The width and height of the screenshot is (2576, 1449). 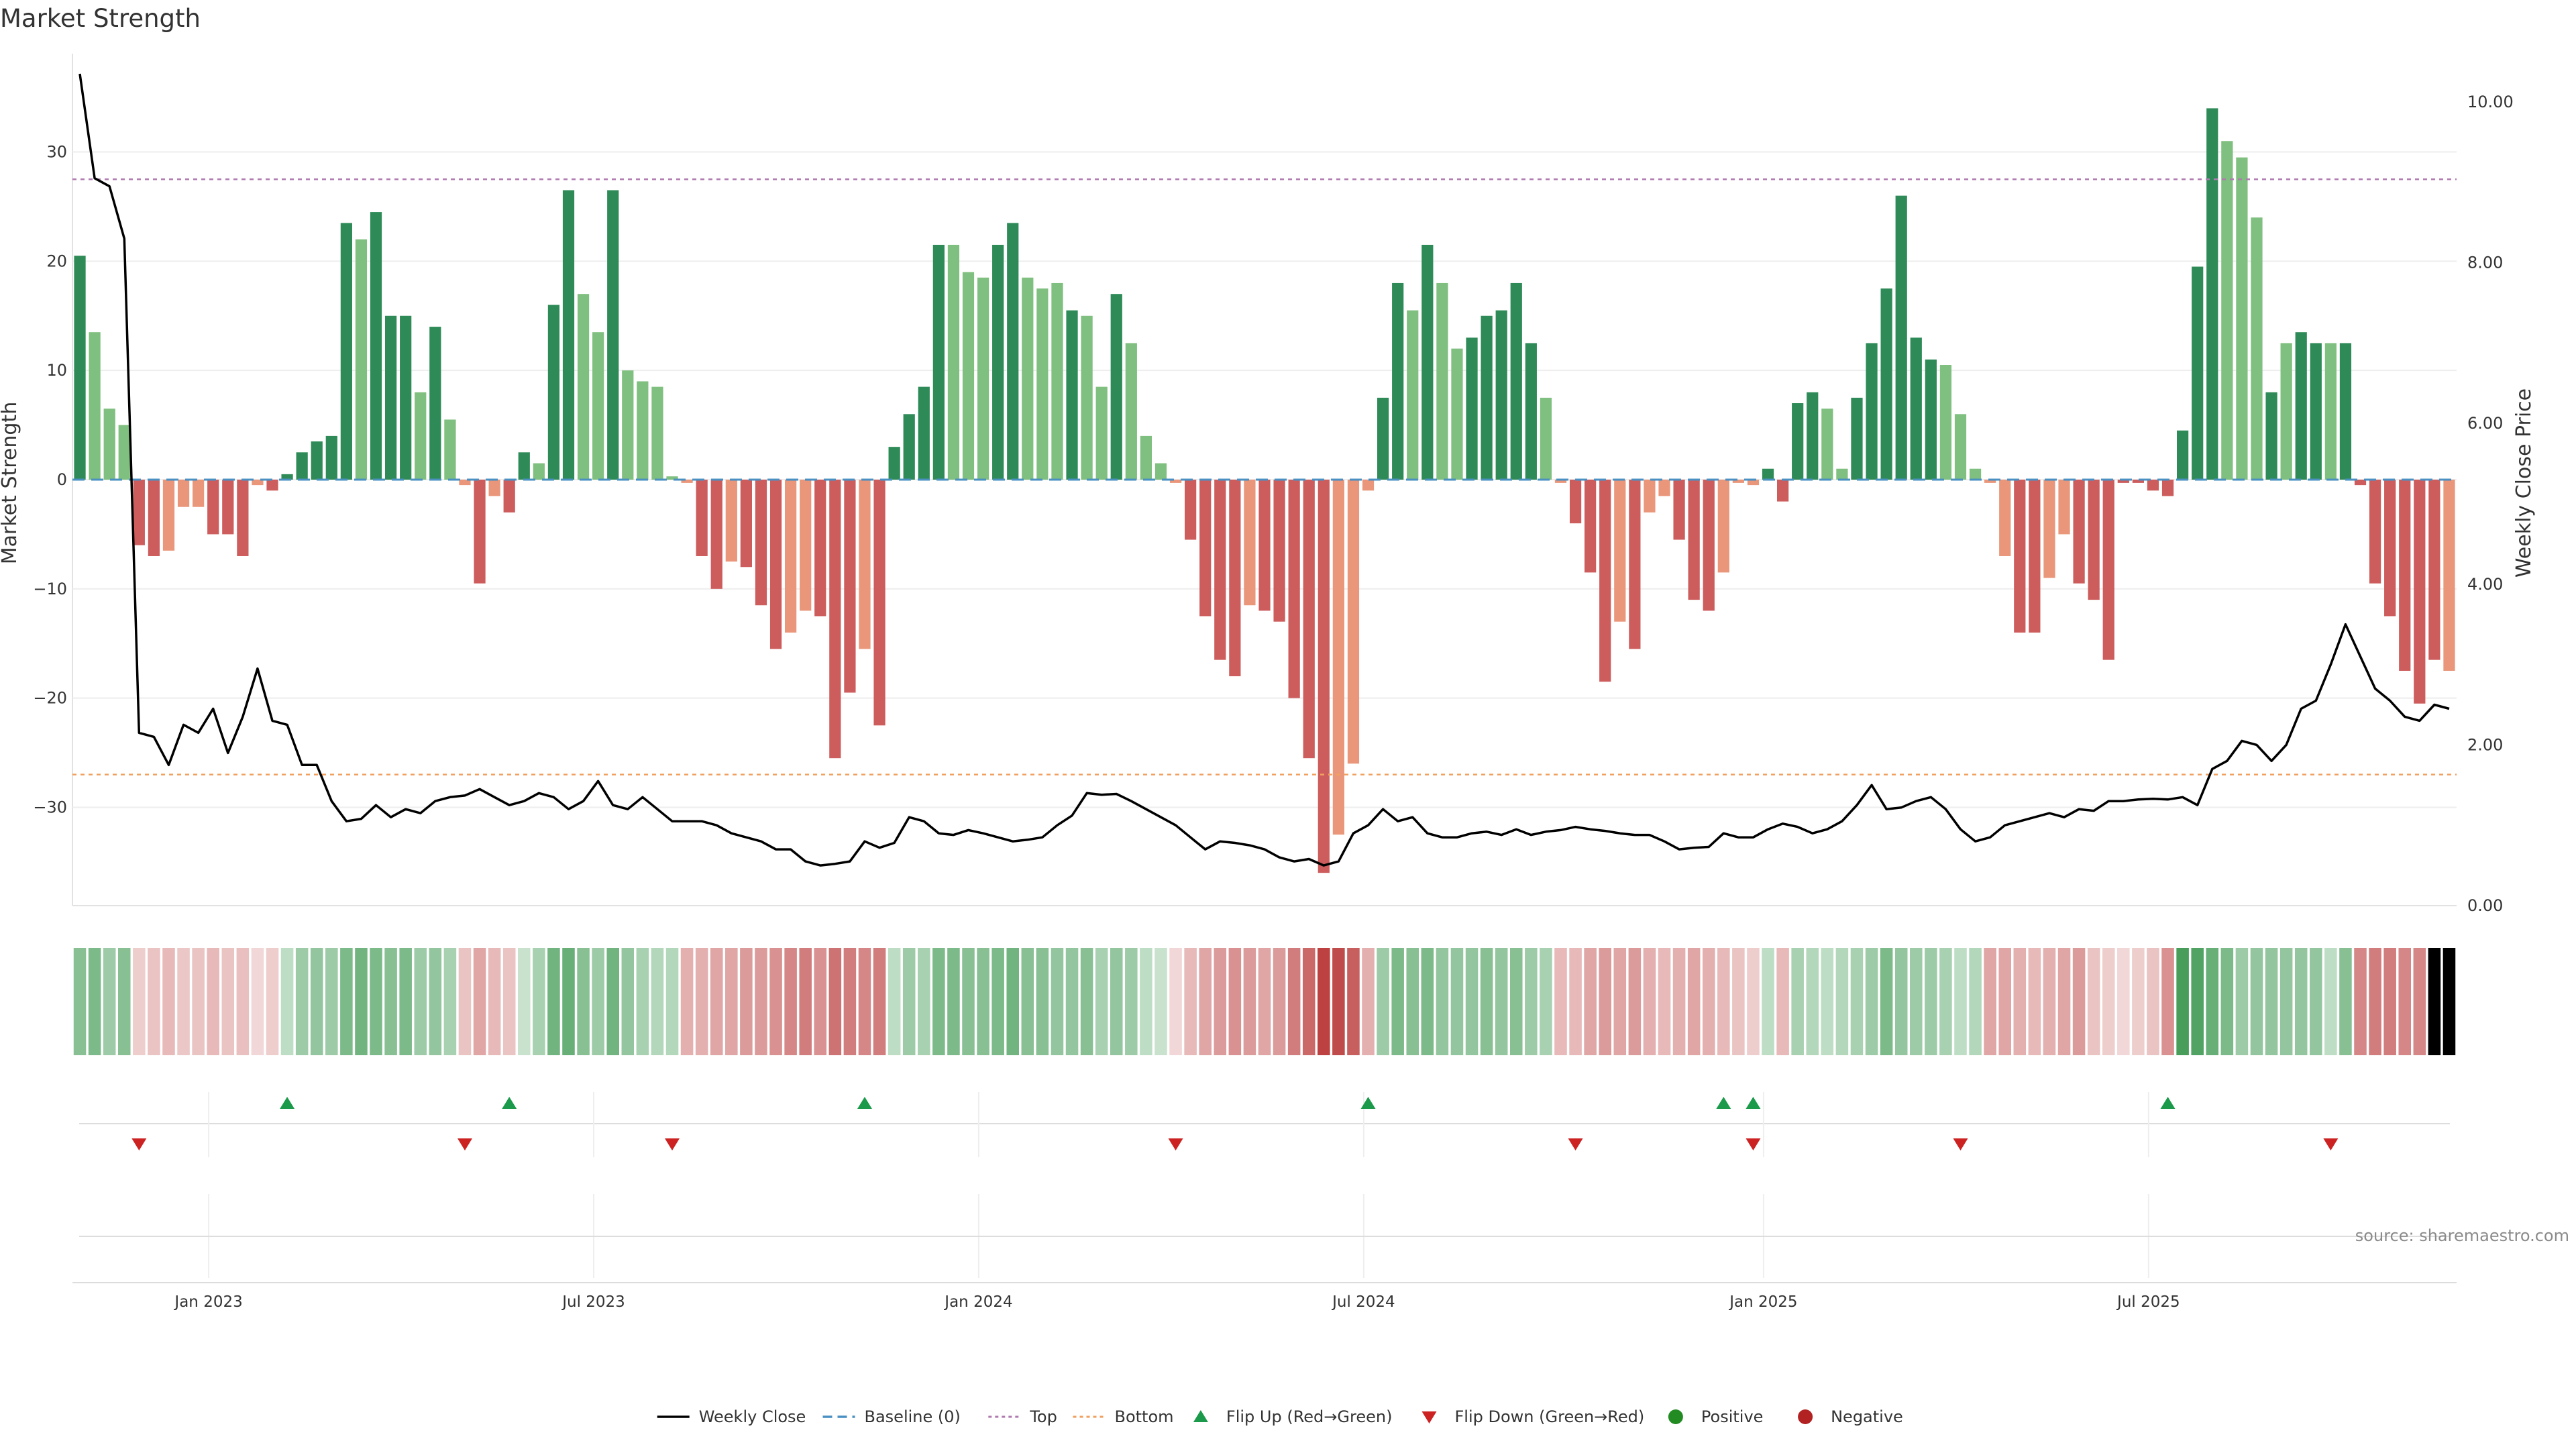 I want to click on legend-negative-swatch, so click(x=1805, y=1416).